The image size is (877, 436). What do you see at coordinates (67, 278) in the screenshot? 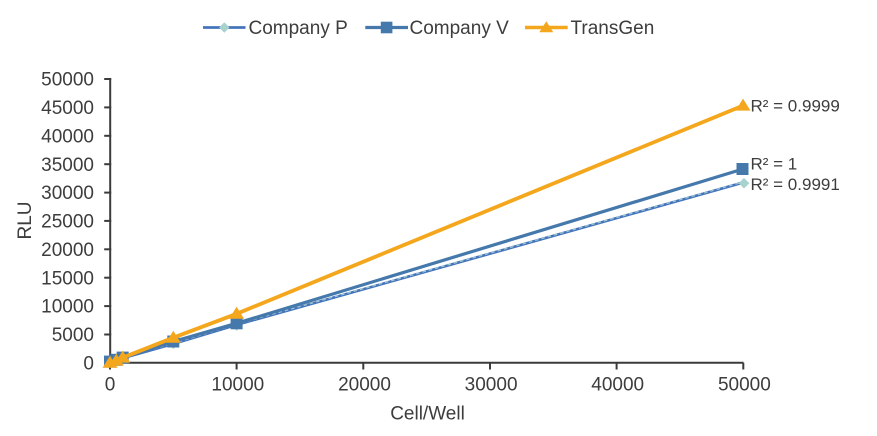
I see `svg-text: 15000` at bounding box center [67, 278].